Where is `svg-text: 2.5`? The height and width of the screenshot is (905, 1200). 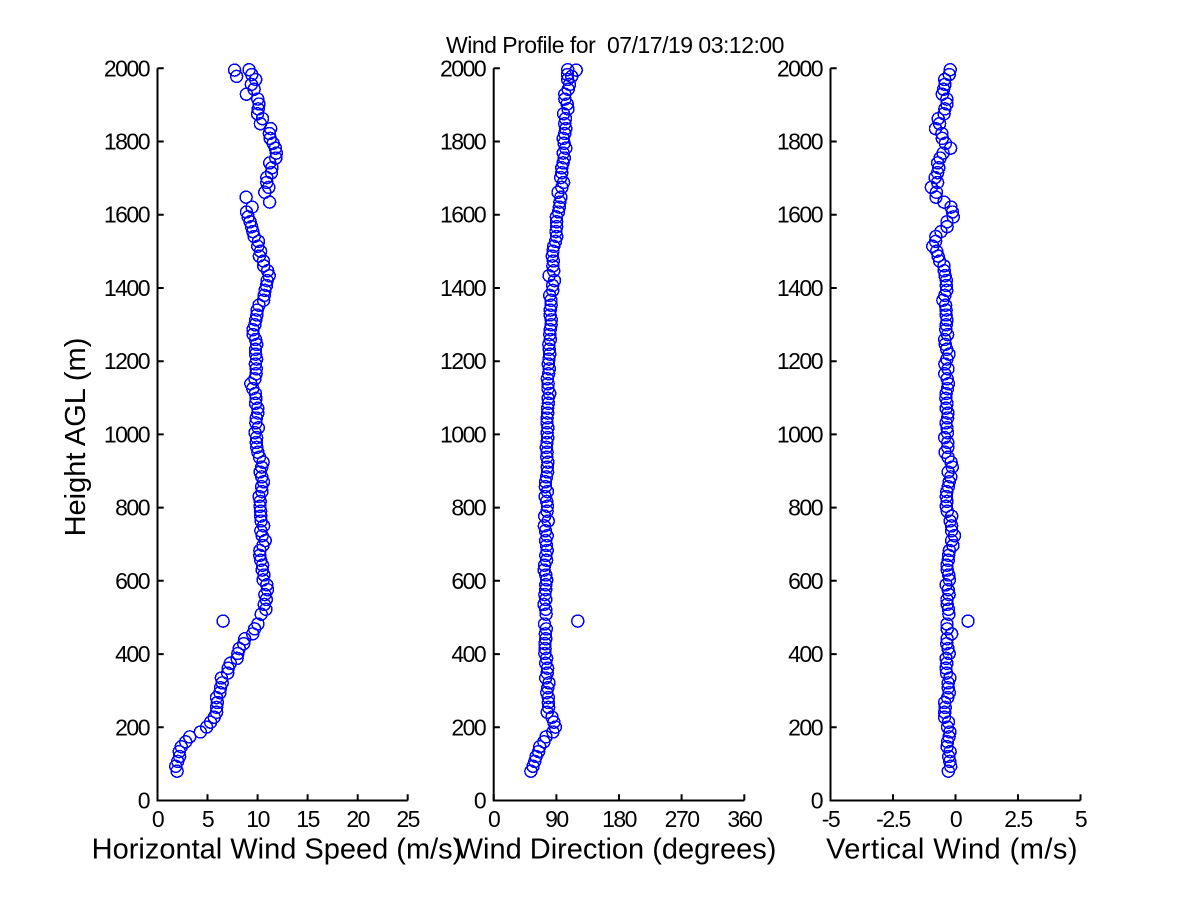 svg-text: 2.5 is located at coordinates (1018, 819).